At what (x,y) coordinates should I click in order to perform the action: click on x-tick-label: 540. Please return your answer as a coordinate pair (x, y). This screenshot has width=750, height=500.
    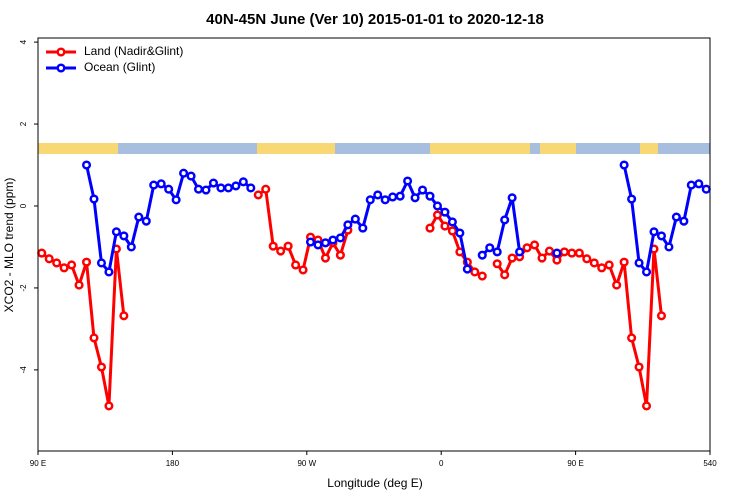
    Looking at the image, I should click on (710, 463).